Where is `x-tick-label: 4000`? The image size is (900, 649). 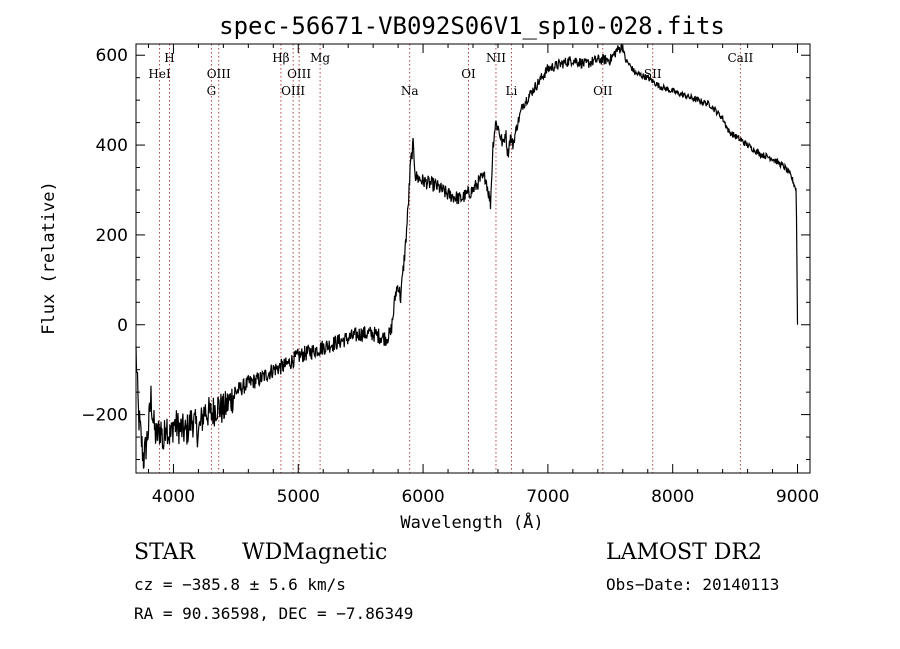
x-tick-label: 4000 is located at coordinates (173, 497).